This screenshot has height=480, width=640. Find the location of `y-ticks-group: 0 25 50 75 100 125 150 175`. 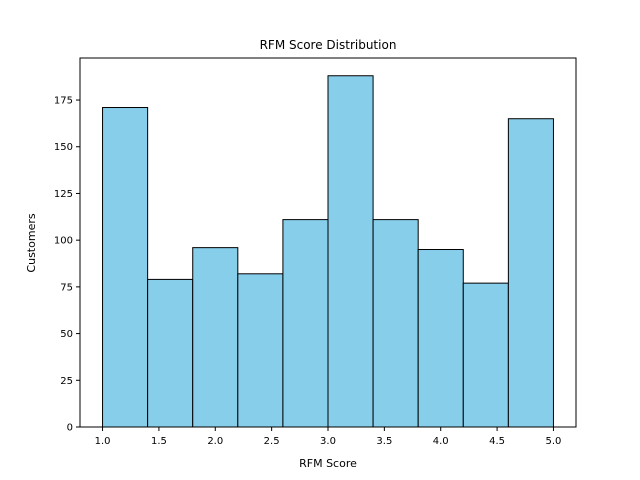

y-ticks-group: 0 25 50 75 100 125 150 175 is located at coordinates (67, 265).